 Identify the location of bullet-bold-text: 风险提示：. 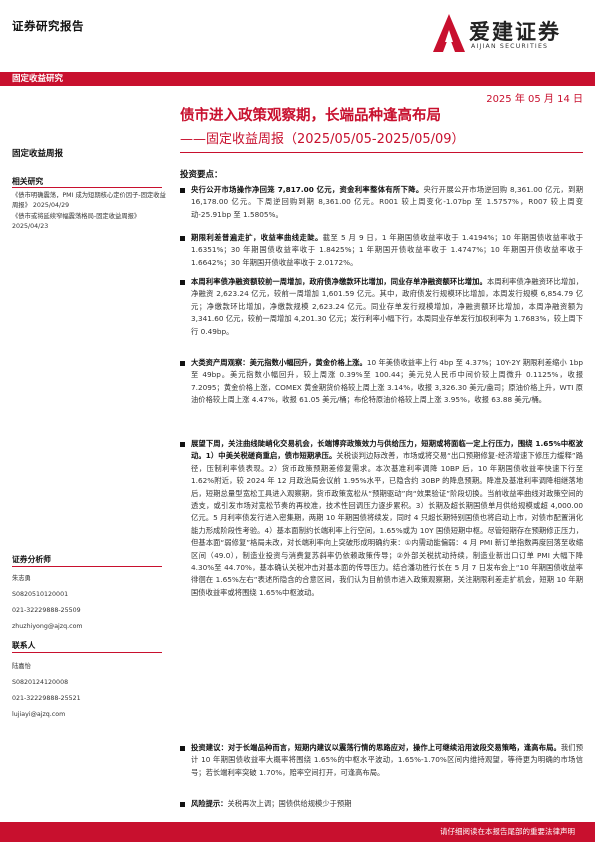
(209, 803).